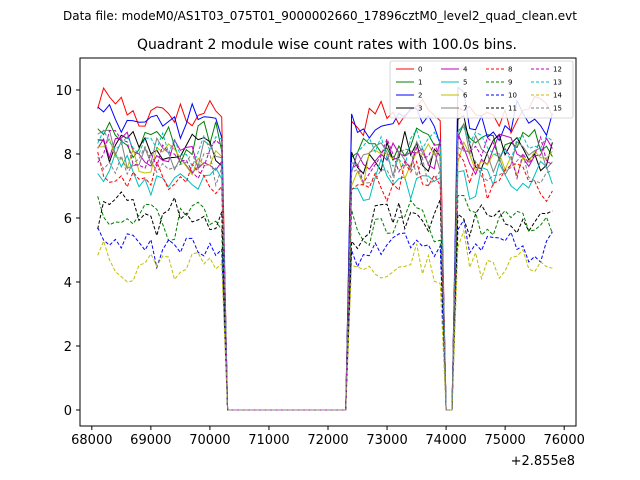 The height and width of the screenshot is (480, 640). I want to click on x-tick-label: 74000, so click(445, 440).